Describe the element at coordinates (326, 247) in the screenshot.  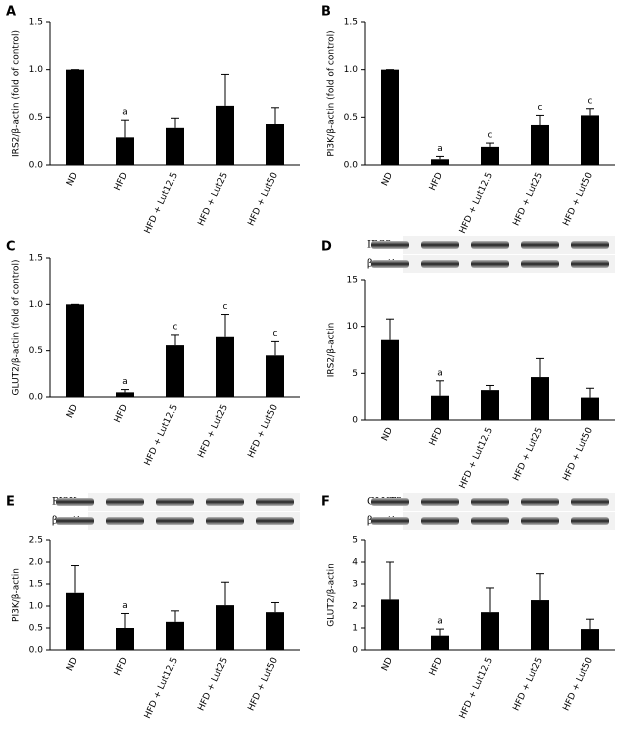
I see `panel-label: D` at that location.